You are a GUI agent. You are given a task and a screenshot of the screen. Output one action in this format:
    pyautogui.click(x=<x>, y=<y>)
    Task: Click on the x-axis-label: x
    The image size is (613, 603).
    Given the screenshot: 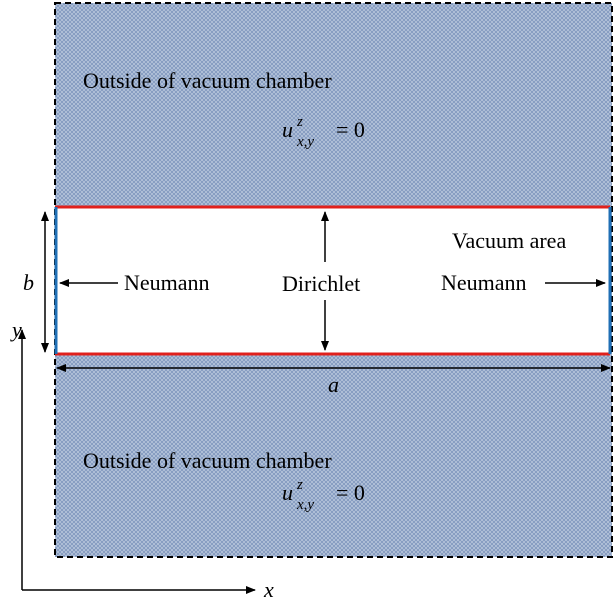 What is the action you would take?
    pyautogui.click(x=268, y=589)
    